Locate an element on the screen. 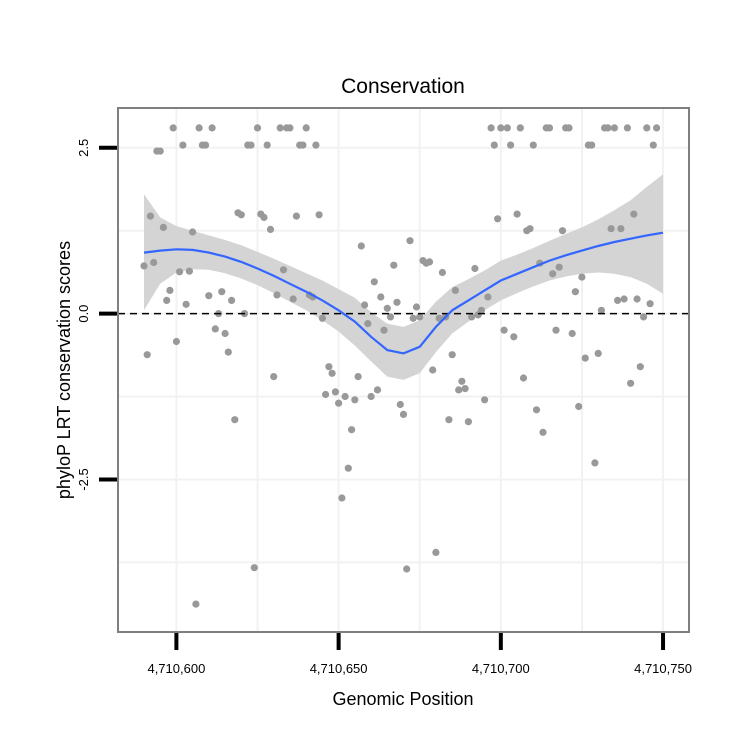  y-tick-label: -2.5 is located at coordinates (83, 479).